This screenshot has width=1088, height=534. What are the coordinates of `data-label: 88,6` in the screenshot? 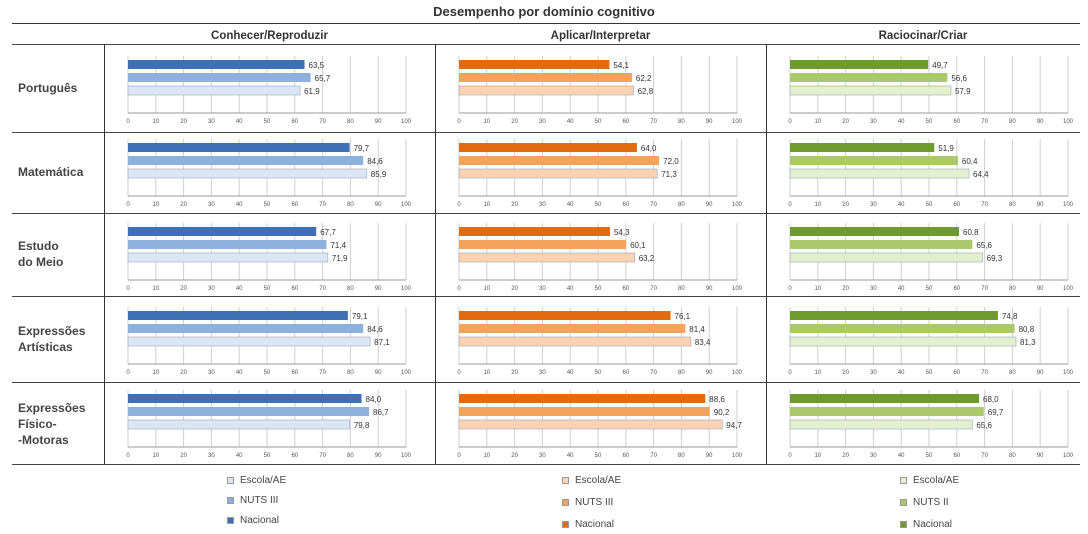 It's located at (717, 399).